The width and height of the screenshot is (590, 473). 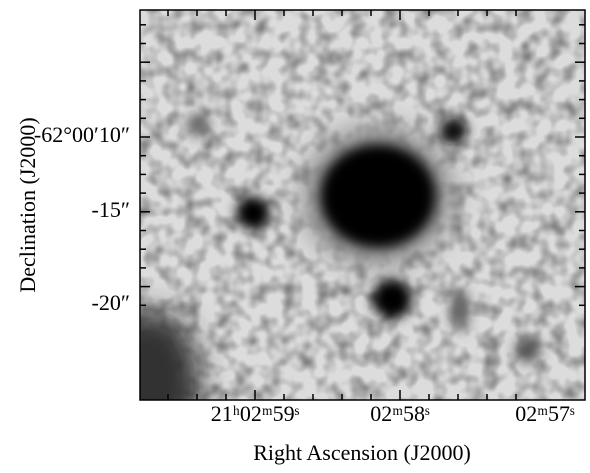 What do you see at coordinates (82, 134) in the screenshot?
I see `y-tick-label: -62°00′10″` at bounding box center [82, 134].